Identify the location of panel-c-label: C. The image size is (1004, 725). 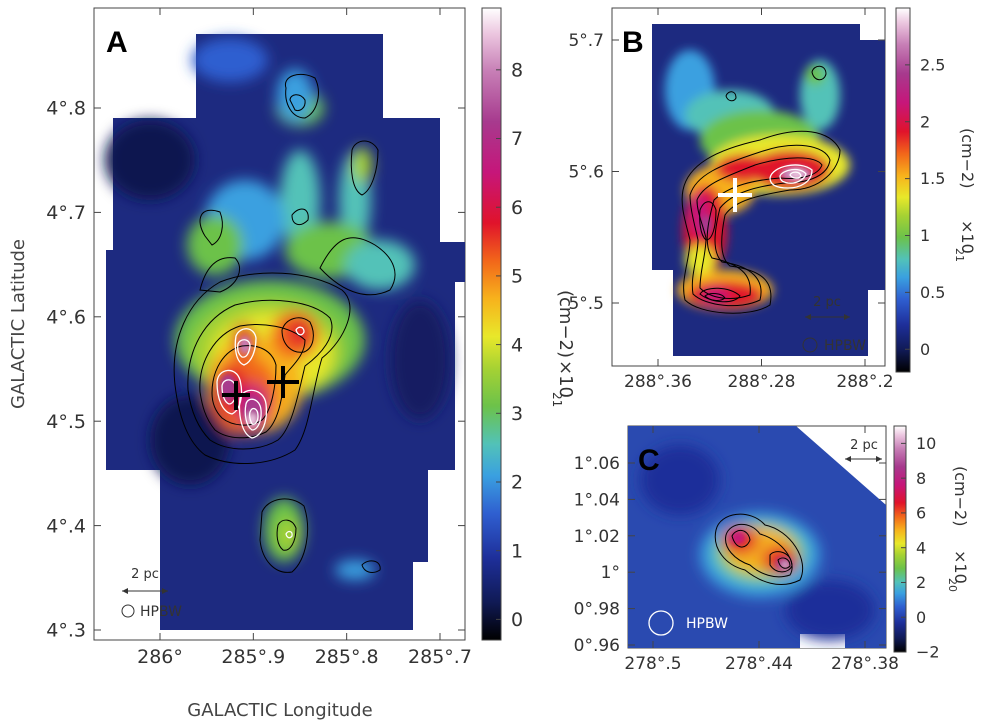
(649, 460).